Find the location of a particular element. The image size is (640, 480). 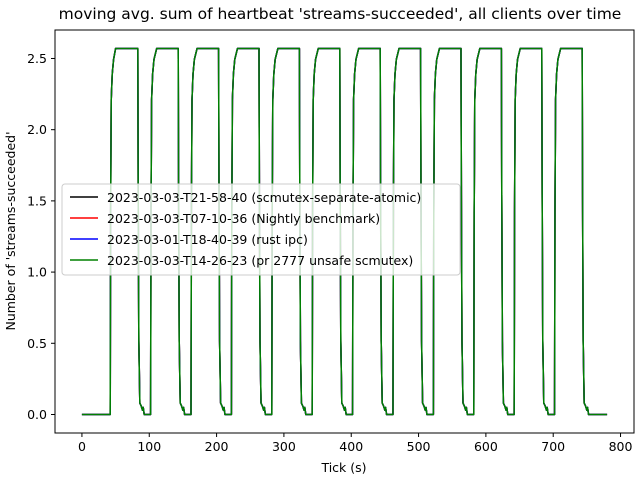

x-tick-label: 500 is located at coordinates (419, 446).